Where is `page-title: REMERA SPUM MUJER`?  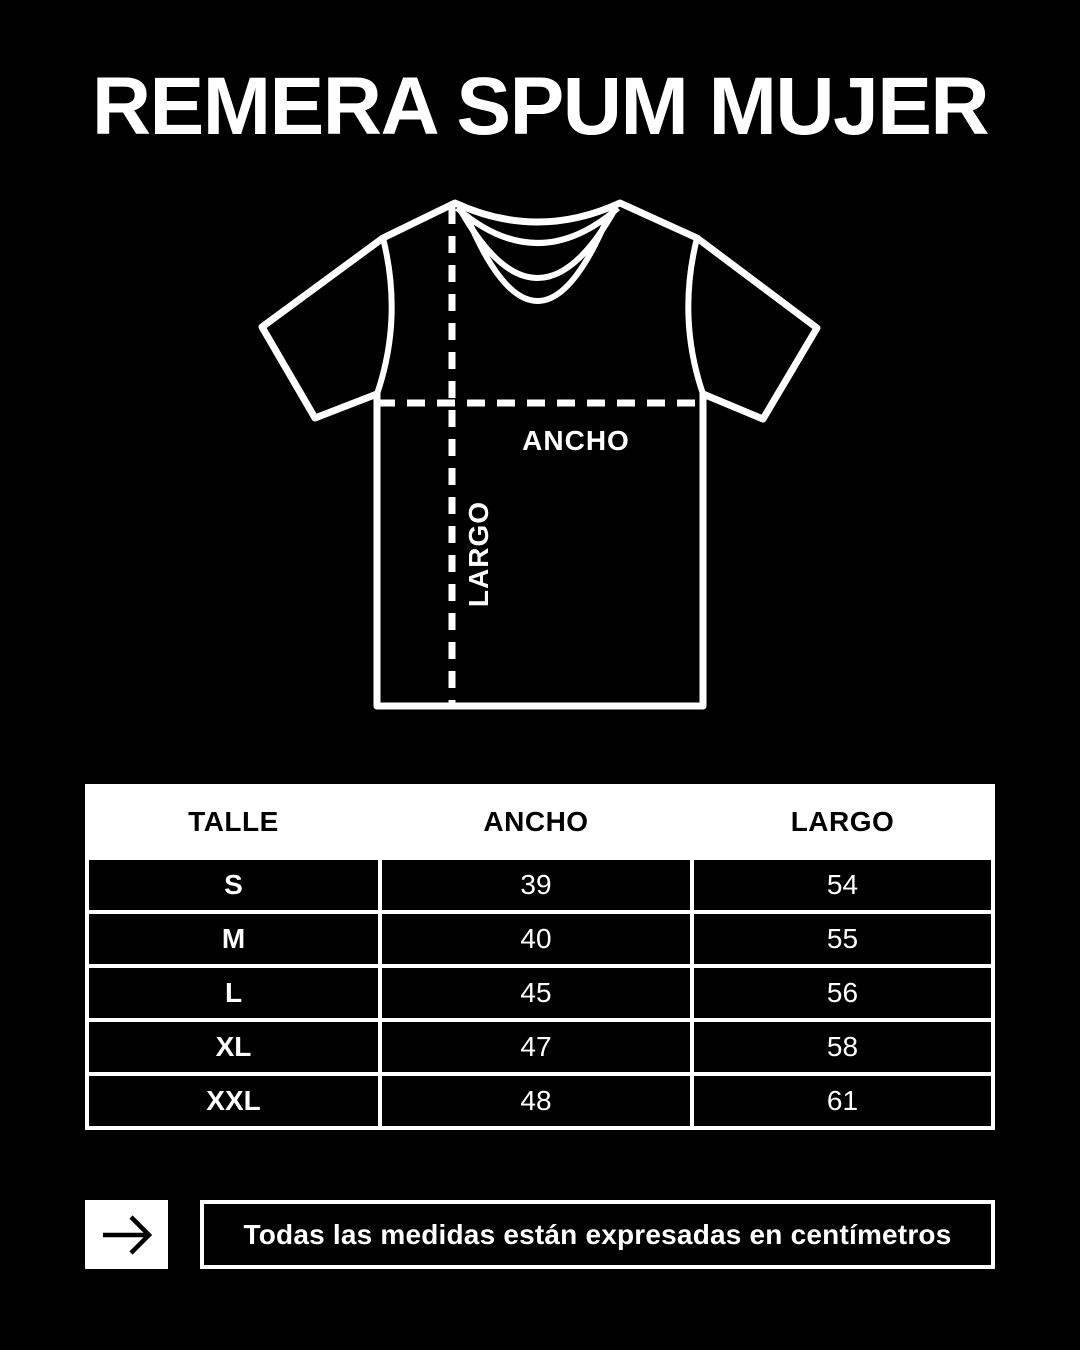 page-title: REMERA SPUM MUJER is located at coordinates (540, 106).